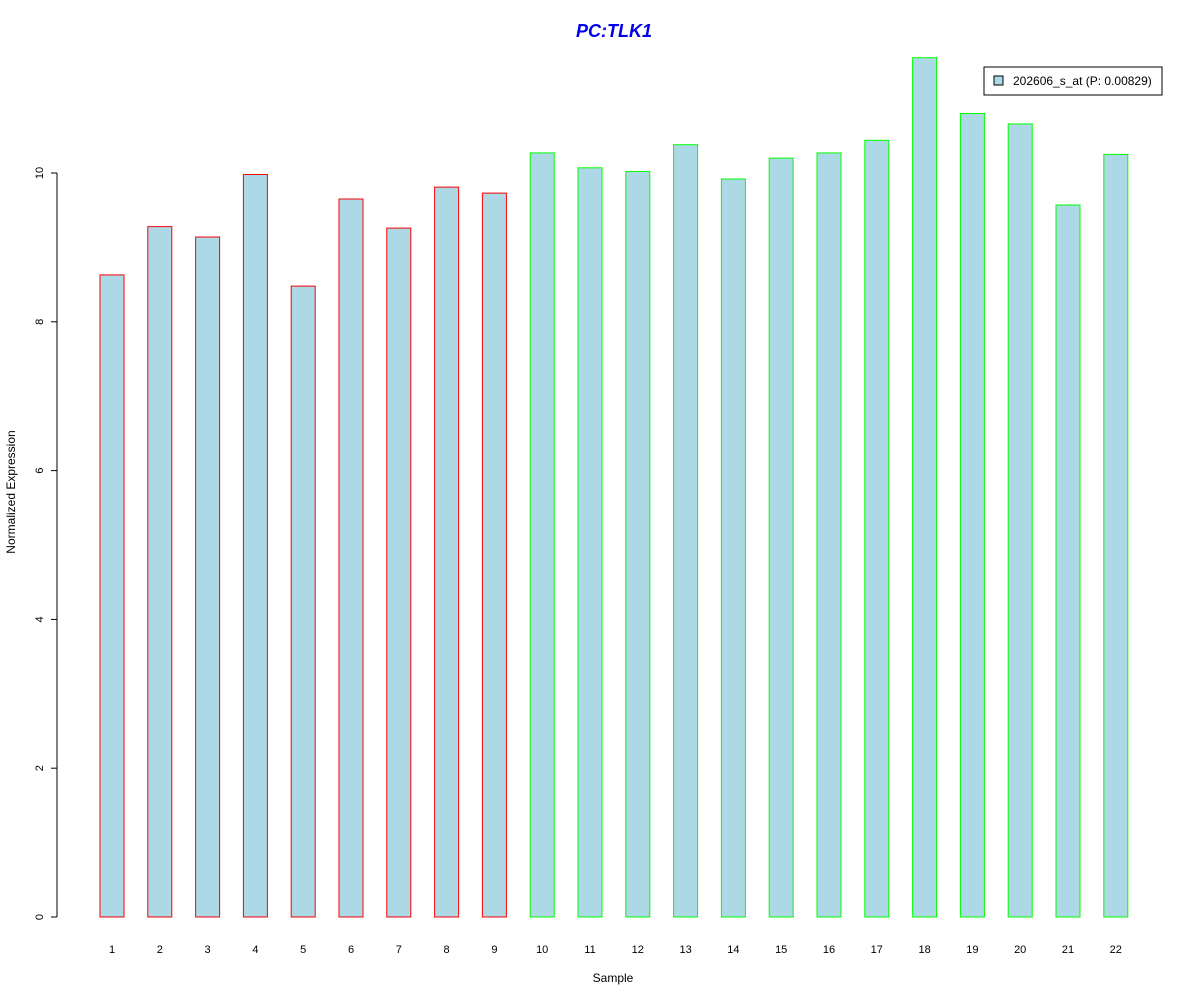 The image size is (1200, 1000). Describe the element at coordinates (613, 978) in the screenshot. I see `x-axis-title: Sample` at that location.